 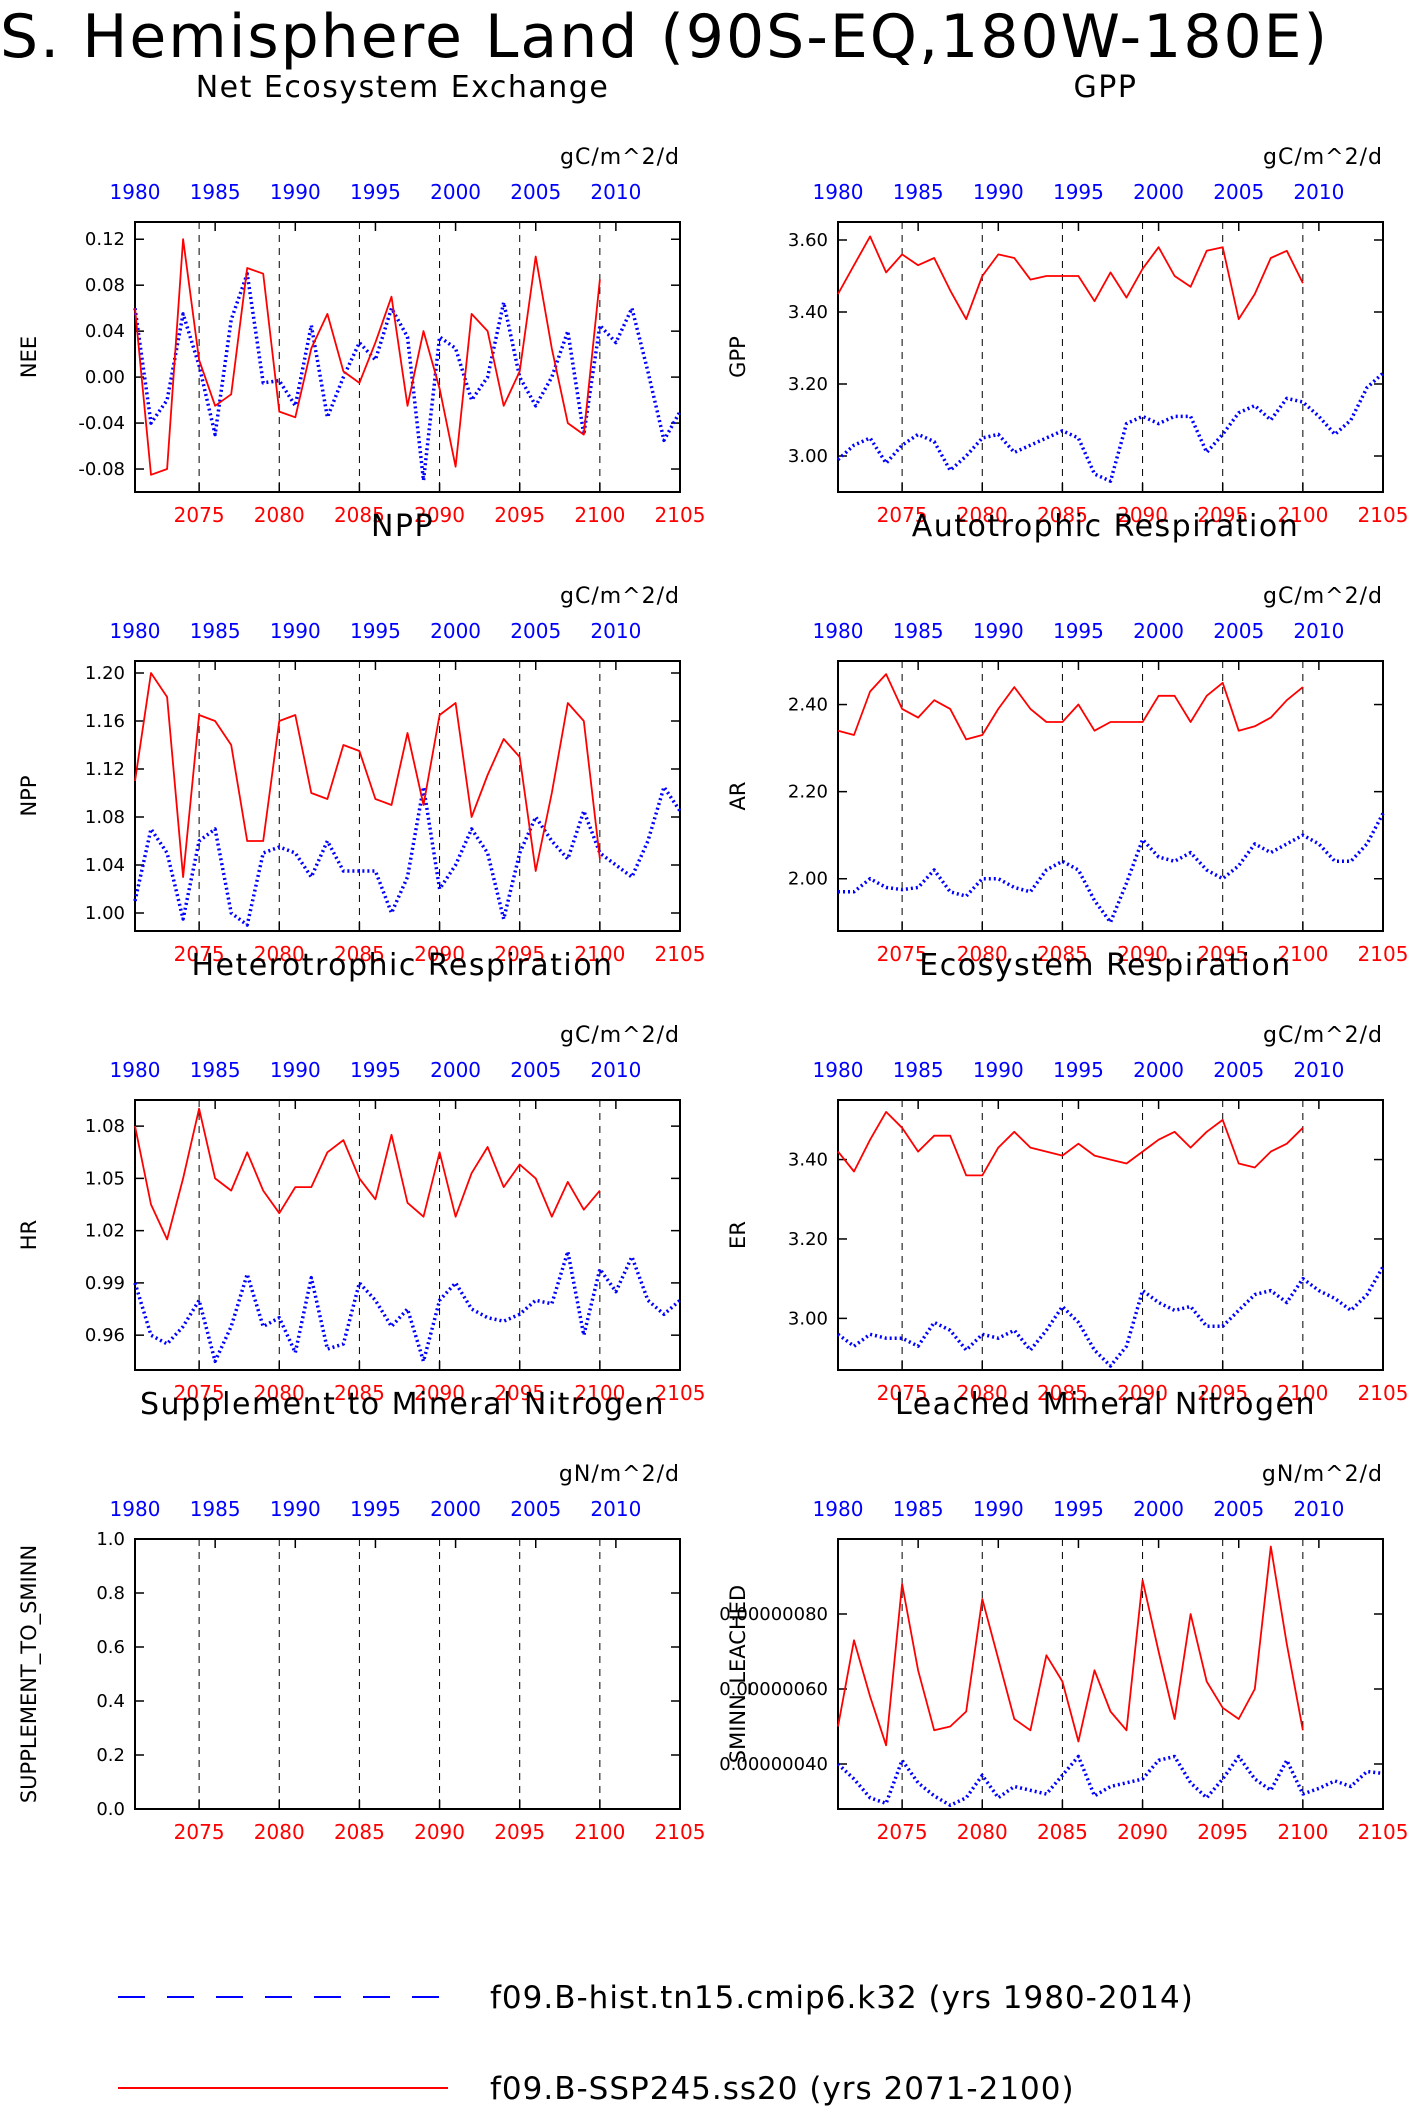 What do you see at coordinates (1110, 1674) in the screenshot?
I see `panel-leached-mineral-nitrogen-frame` at bounding box center [1110, 1674].